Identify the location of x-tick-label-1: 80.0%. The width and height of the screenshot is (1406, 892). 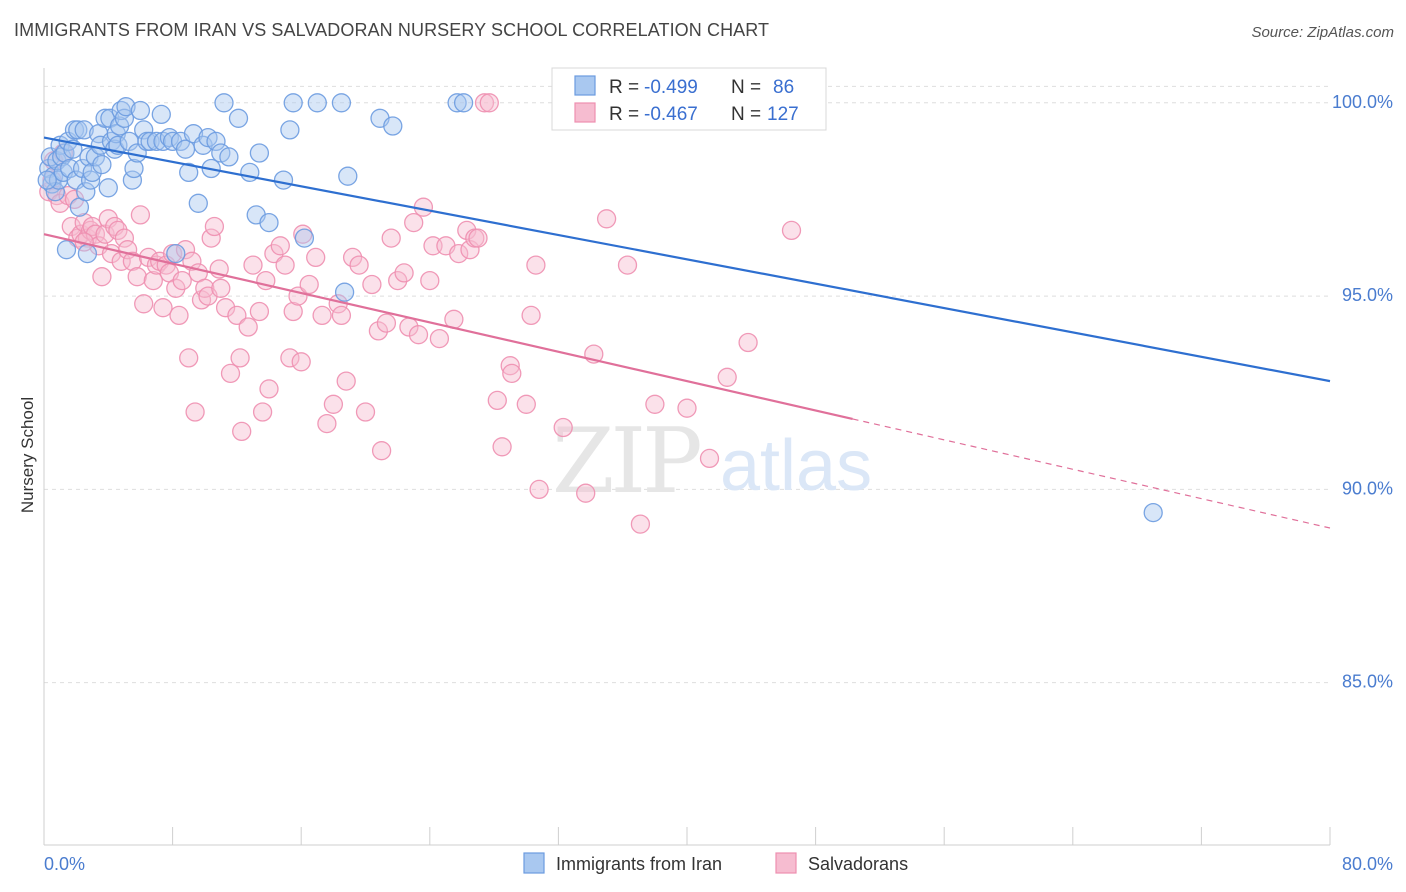
(1367, 864).